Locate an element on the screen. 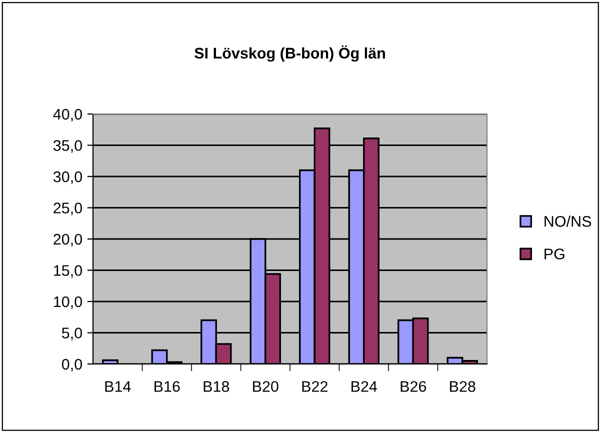  chart-title: SI Lövskog (B-bon) Ög län is located at coordinates (289, 53).